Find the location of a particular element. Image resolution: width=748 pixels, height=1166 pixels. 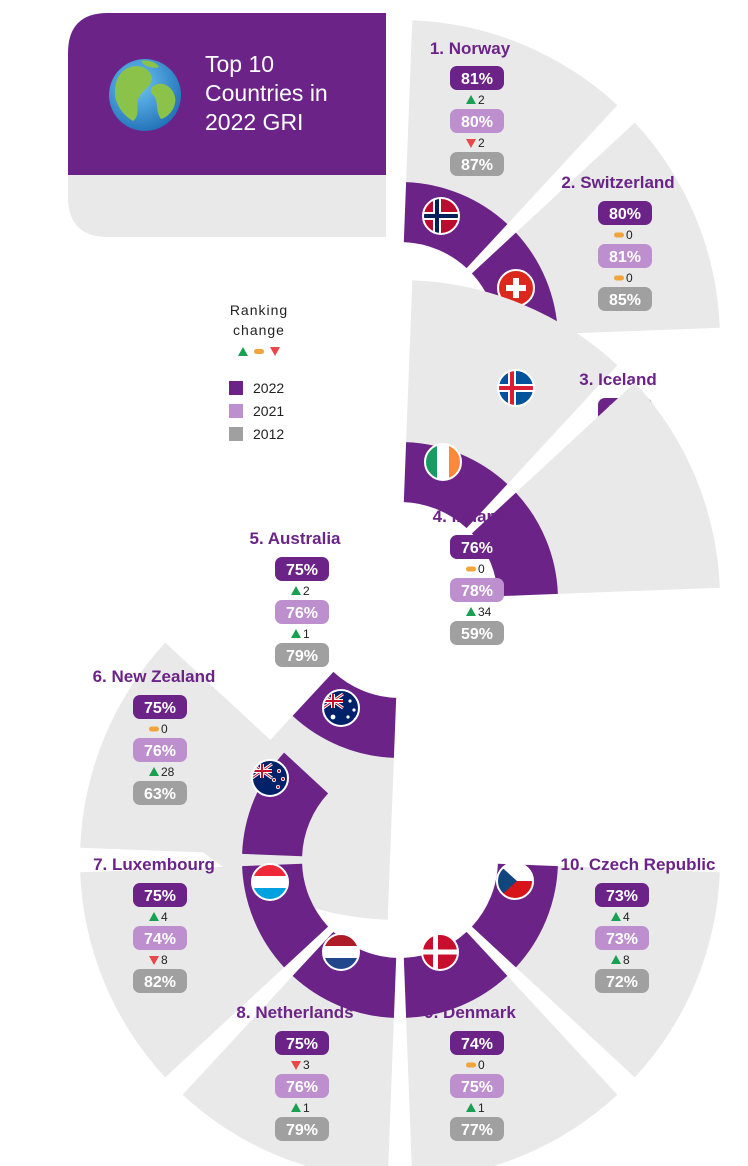

score-2012-value: 63% is located at coordinates (160, 794).